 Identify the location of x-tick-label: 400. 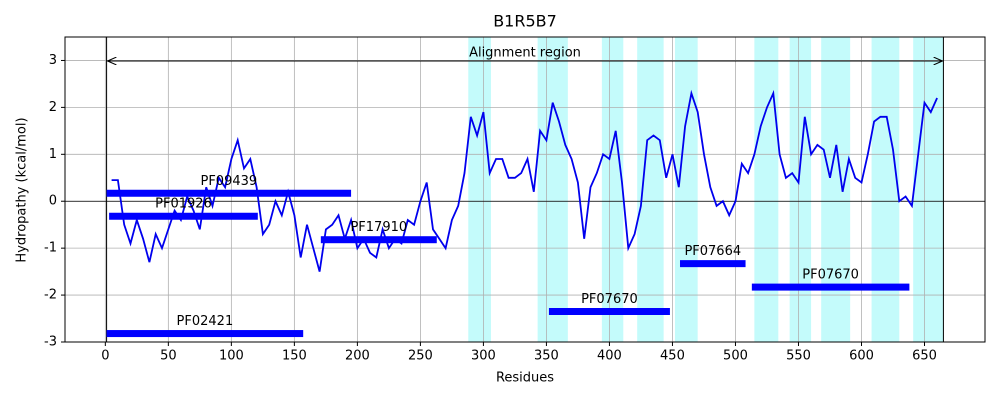
(609, 356).